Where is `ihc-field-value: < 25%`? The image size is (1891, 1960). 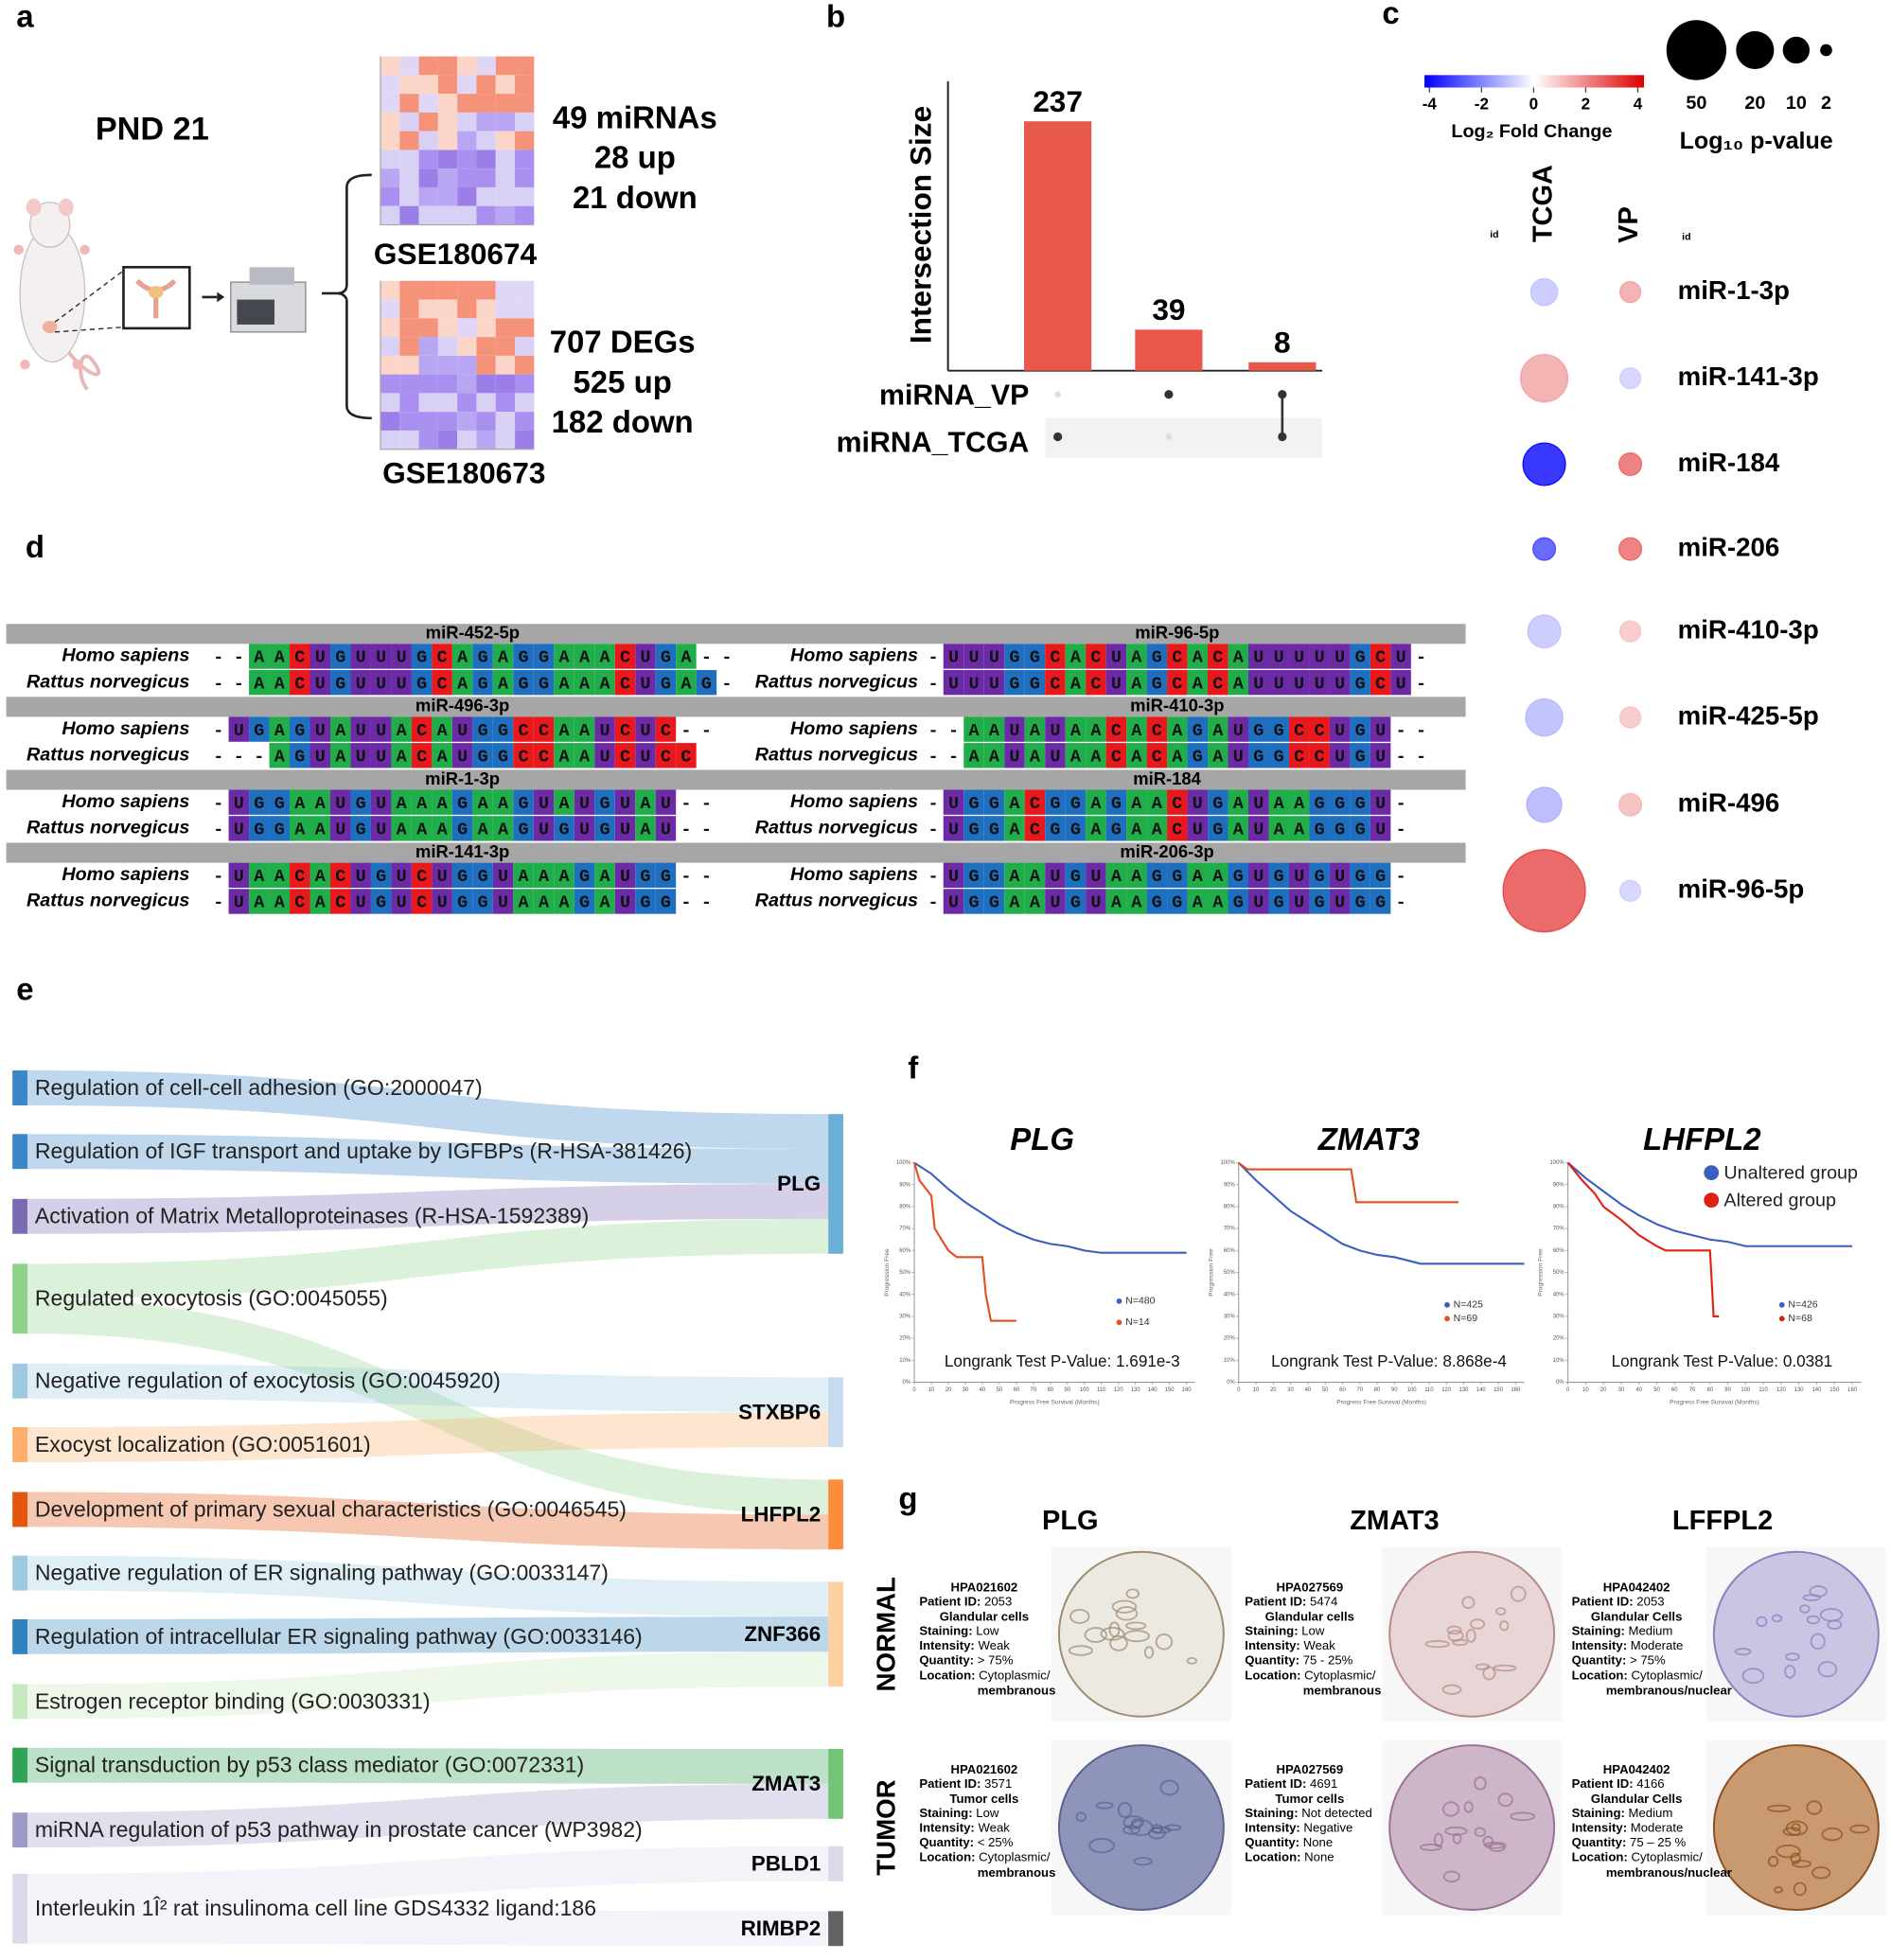
ihc-field-value: < 25% is located at coordinates (994, 1843).